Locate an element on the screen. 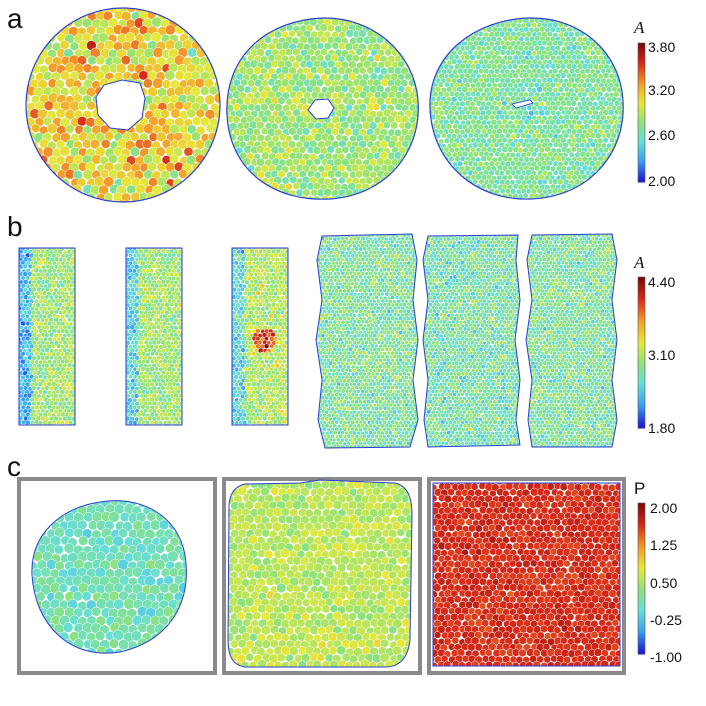  colorbar-a-tick: 3.20 is located at coordinates (661, 90).